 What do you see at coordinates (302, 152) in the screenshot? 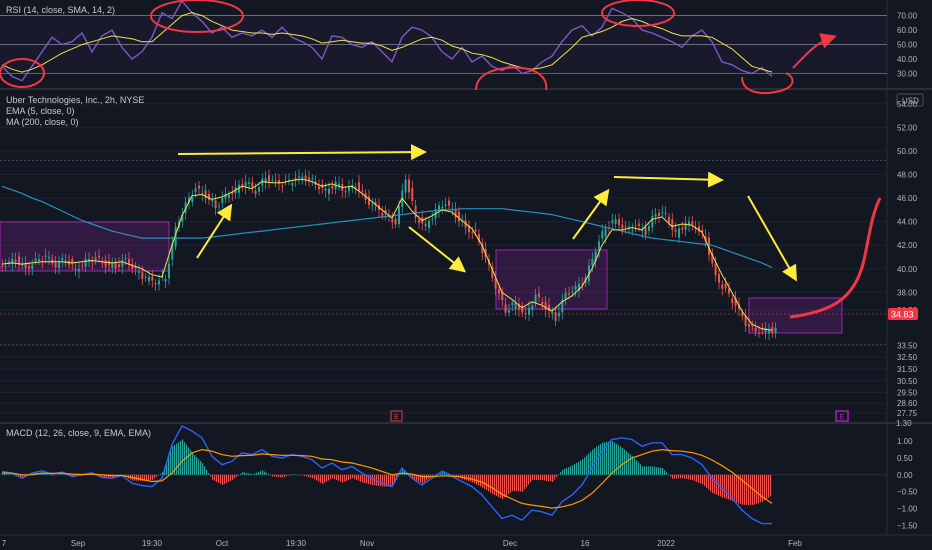
I see `arrow-right-top` at bounding box center [302, 152].